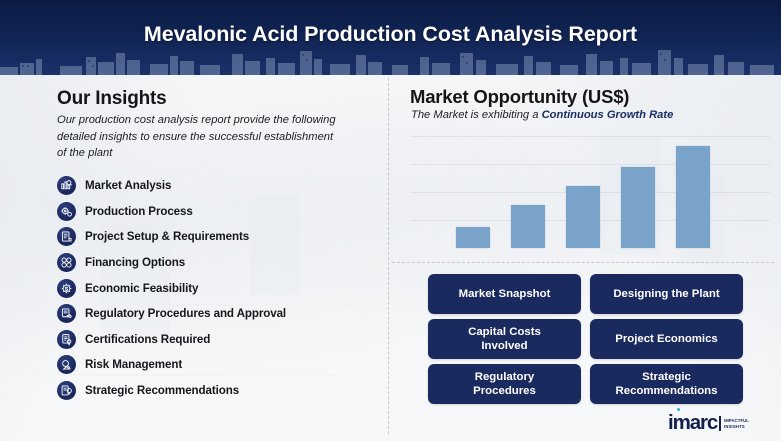 Image resolution: width=781 pixels, height=441 pixels. What do you see at coordinates (607, 115) in the screenshot?
I see `market-subtitle-accent: Continuous Growth Rate` at bounding box center [607, 115].